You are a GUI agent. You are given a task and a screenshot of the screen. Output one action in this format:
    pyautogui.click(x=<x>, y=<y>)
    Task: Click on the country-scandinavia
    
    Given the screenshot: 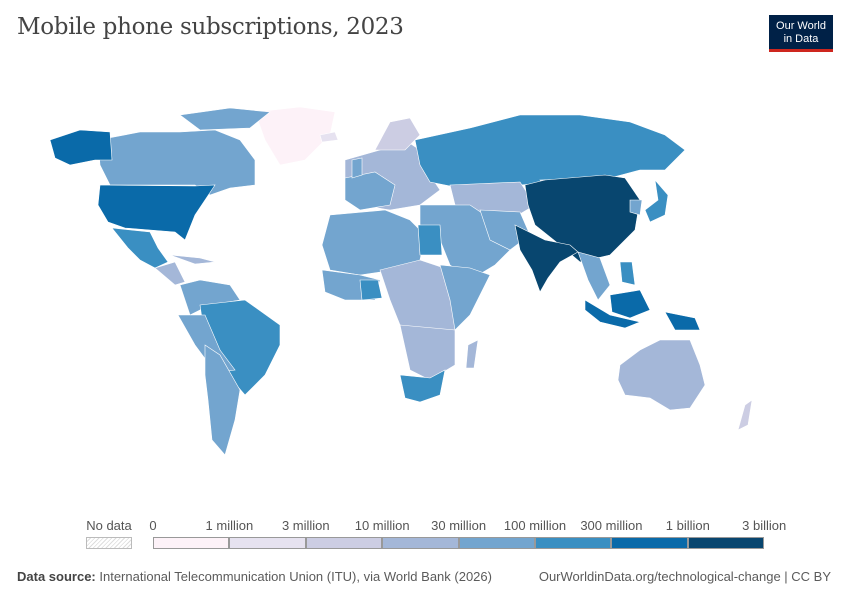 What is the action you would take?
    pyautogui.click(x=397, y=134)
    